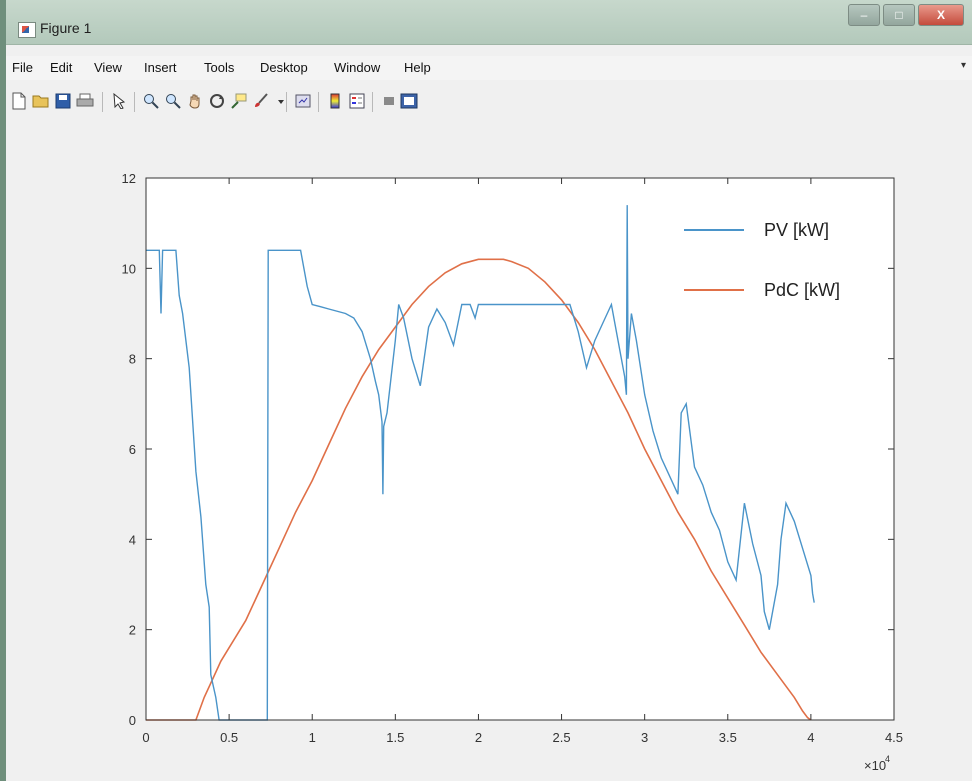 This screenshot has width=972, height=781. Describe the element at coordinates (762, 260) in the screenshot. I see `legend: PV [kW] PdC [kW]` at that location.